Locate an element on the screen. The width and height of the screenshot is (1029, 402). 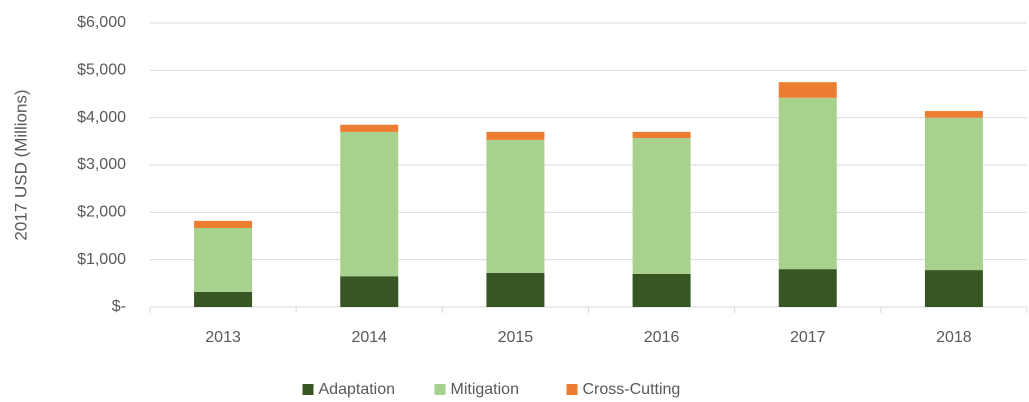
x-tick-label: 2014 is located at coordinates (369, 337).